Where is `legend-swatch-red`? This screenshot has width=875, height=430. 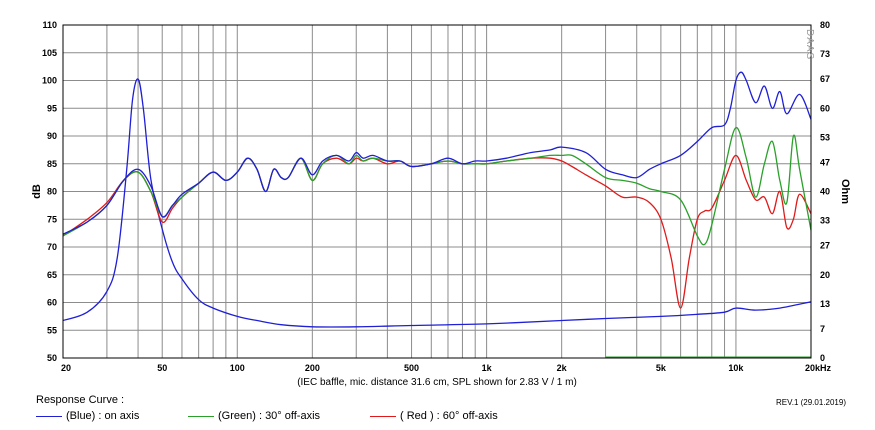
legend-swatch-red is located at coordinates (383, 416).